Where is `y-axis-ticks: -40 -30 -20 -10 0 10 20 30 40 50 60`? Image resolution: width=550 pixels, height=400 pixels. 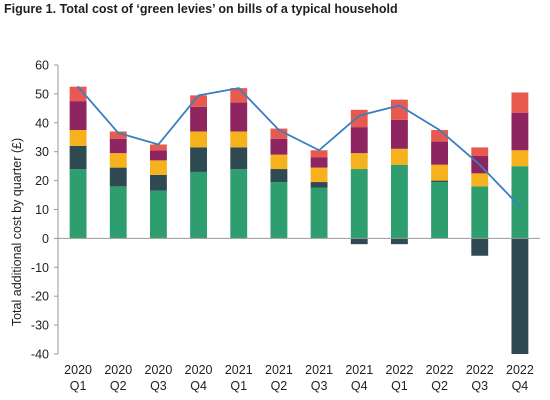
y-axis-ticks: -40 -30 -20 -10 0 10 20 30 40 50 60 is located at coordinates (44, 210).